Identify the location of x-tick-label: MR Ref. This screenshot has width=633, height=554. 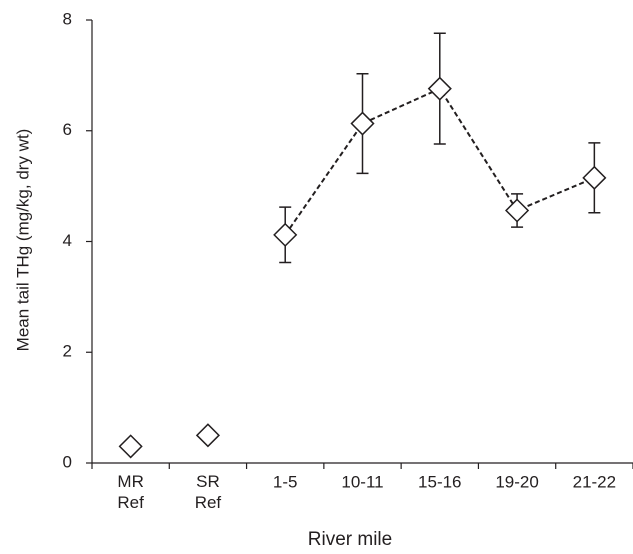
(130, 492).